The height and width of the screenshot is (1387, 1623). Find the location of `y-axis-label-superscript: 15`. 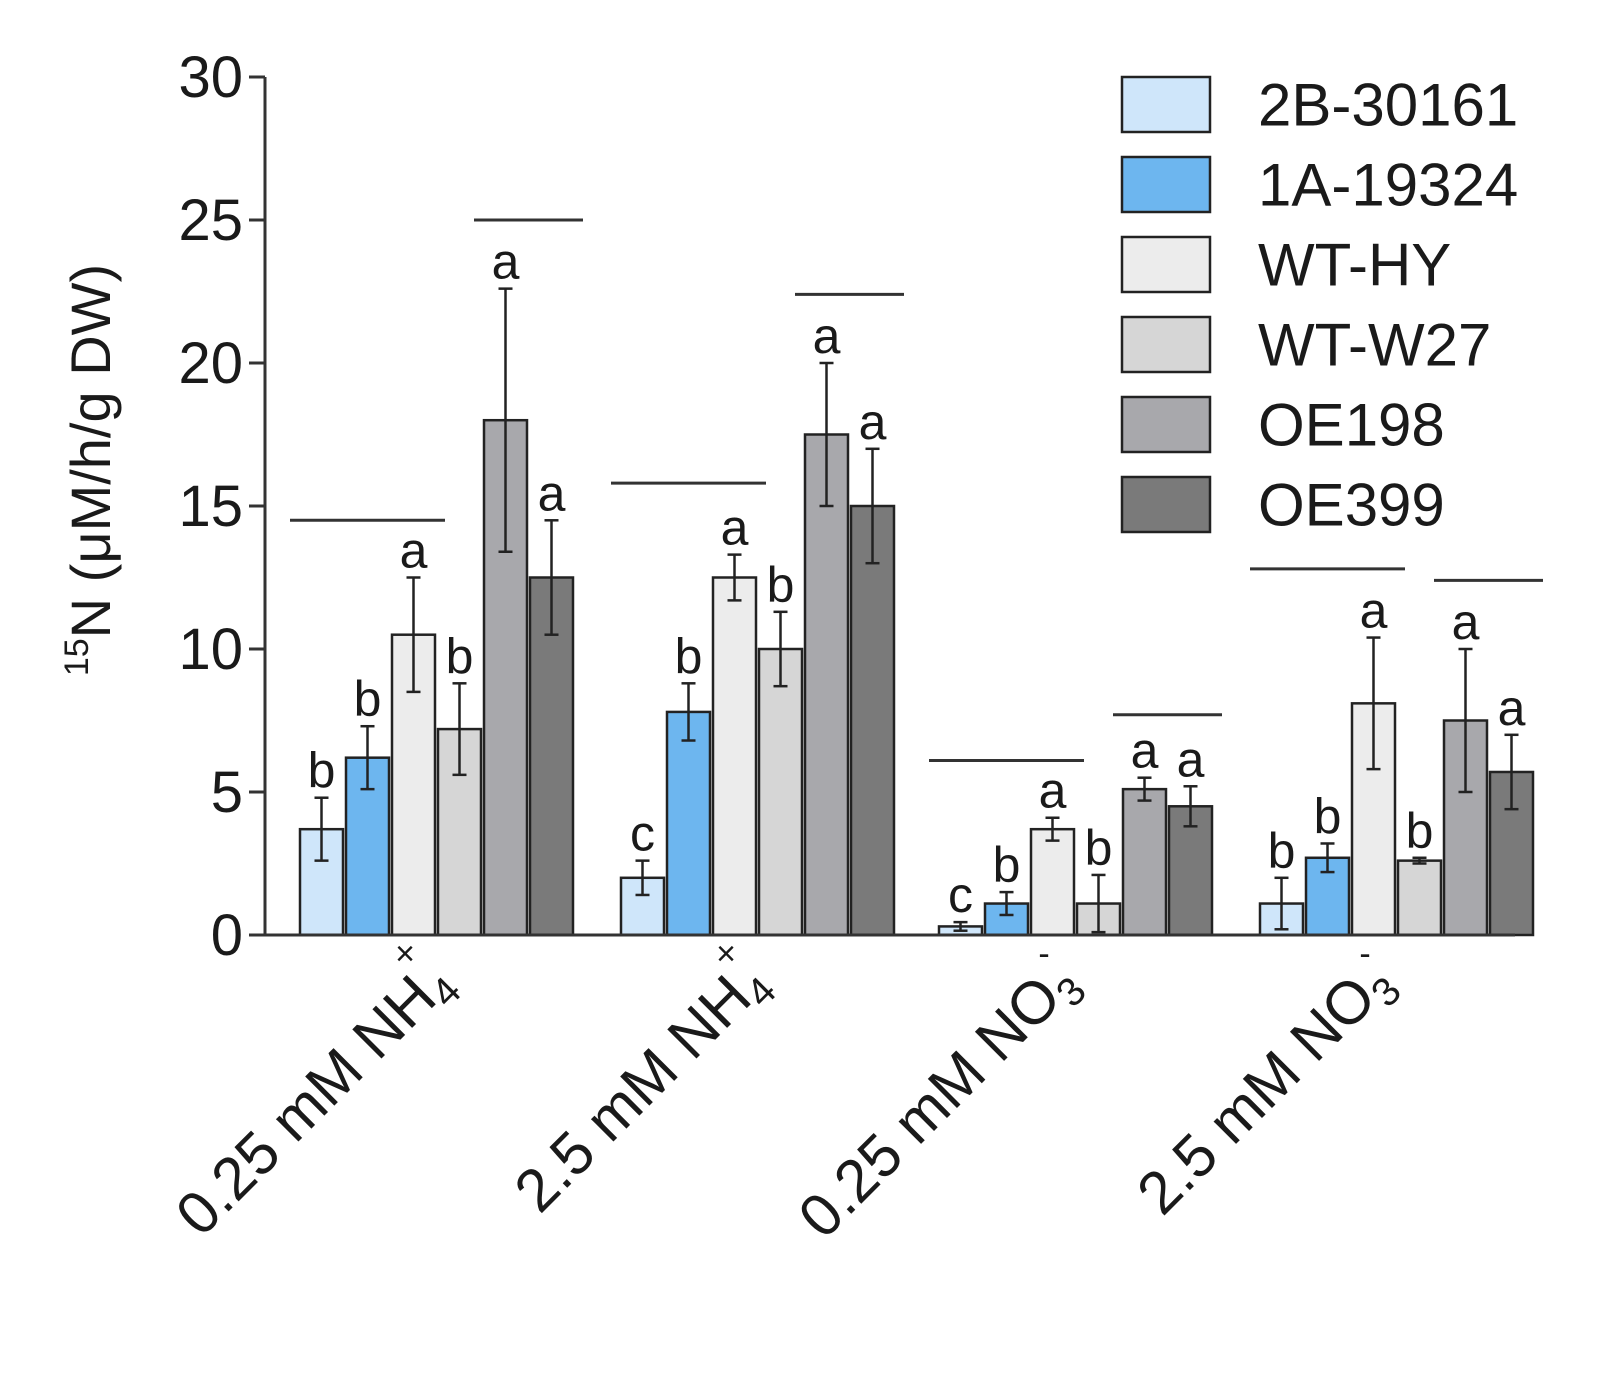

y-axis-label-superscript: 15 is located at coordinates (77, 657).